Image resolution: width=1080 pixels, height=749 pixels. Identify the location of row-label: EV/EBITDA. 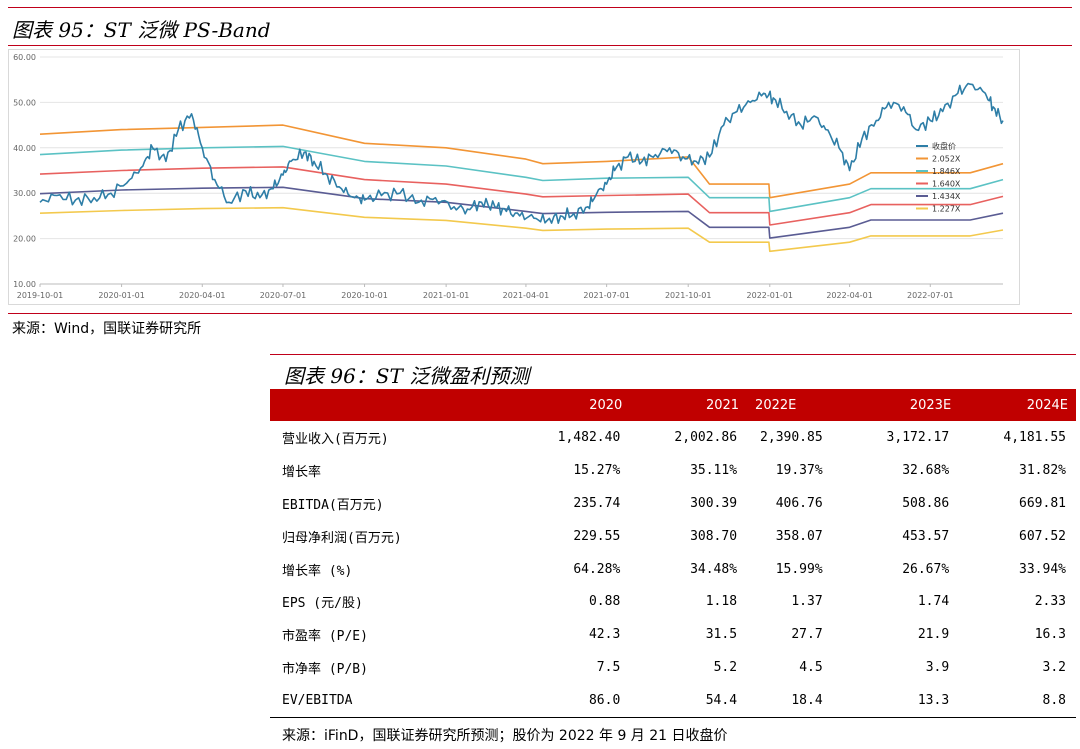
(392, 701).